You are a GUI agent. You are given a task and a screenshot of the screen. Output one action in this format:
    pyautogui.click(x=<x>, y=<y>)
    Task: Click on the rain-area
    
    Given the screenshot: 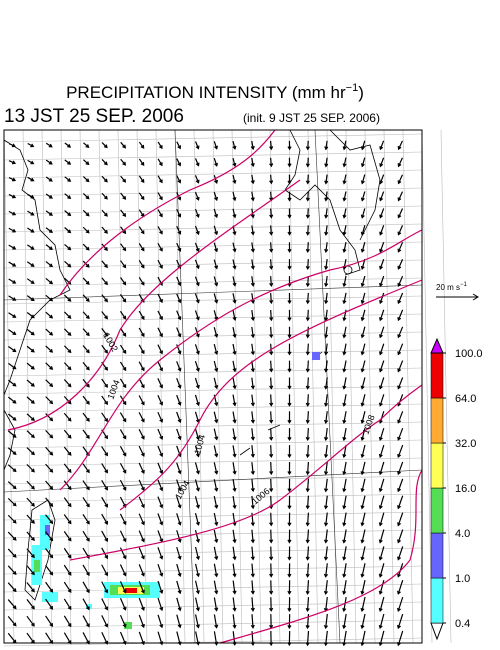 What is the action you would take?
    pyautogui.click(x=316, y=356)
    